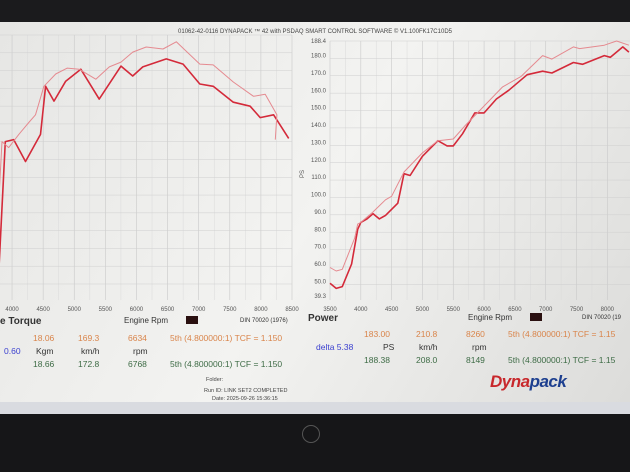  Describe the element at coordinates (319, 42) in the screenshot. I see `y-tick-label: 188.4` at that location.